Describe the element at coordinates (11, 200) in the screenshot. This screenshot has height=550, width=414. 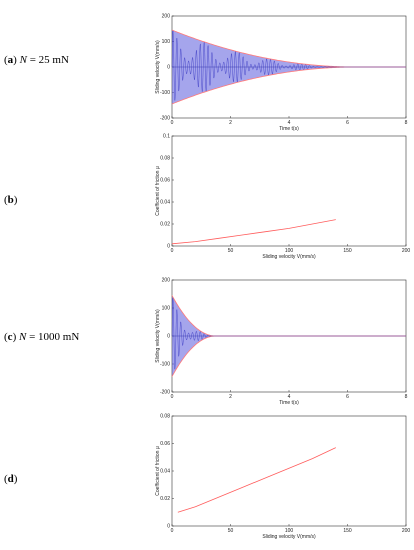
I see `panel-label-b: (b)` at that location.